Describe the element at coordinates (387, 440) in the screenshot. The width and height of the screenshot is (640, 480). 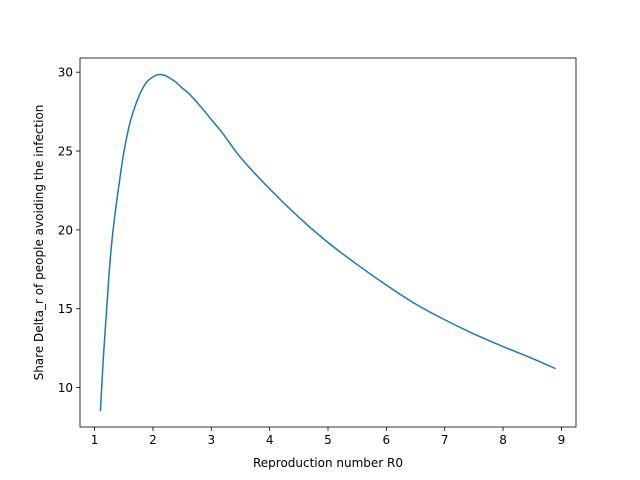
I see `x-tick-label: 6` at that location.